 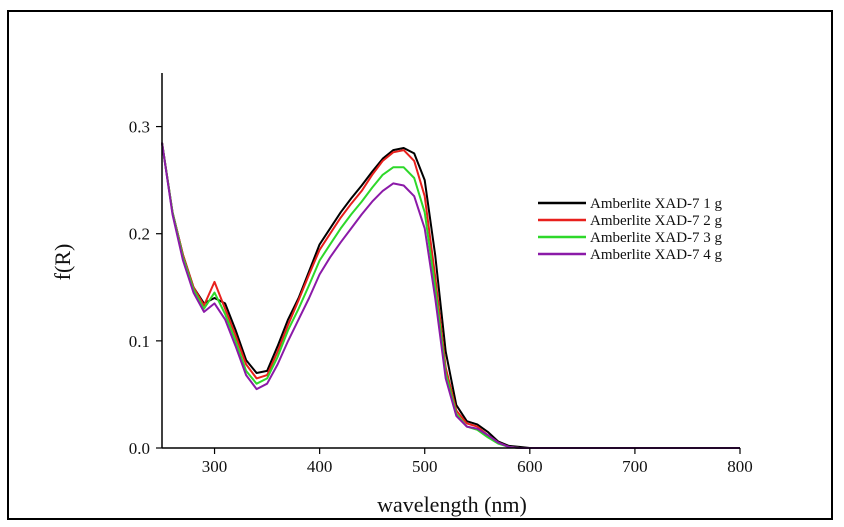 I want to click on x-axis-label: wavelength (nm), so click(x=452, y=504).